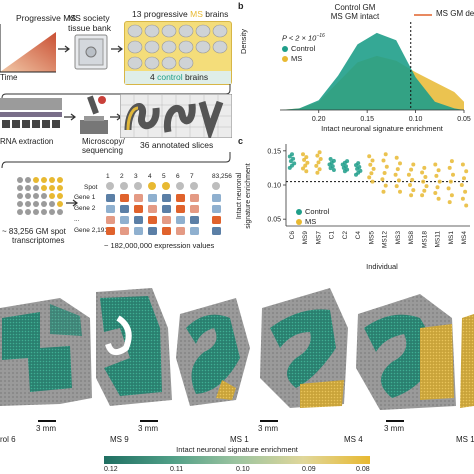 Image resolution: width=474 pixels, height=474 pixels. What do you see at coordinates (319, 119) in the screenshot?
I see `x-tick-label: 0.20` at bounding box center [319, 119].